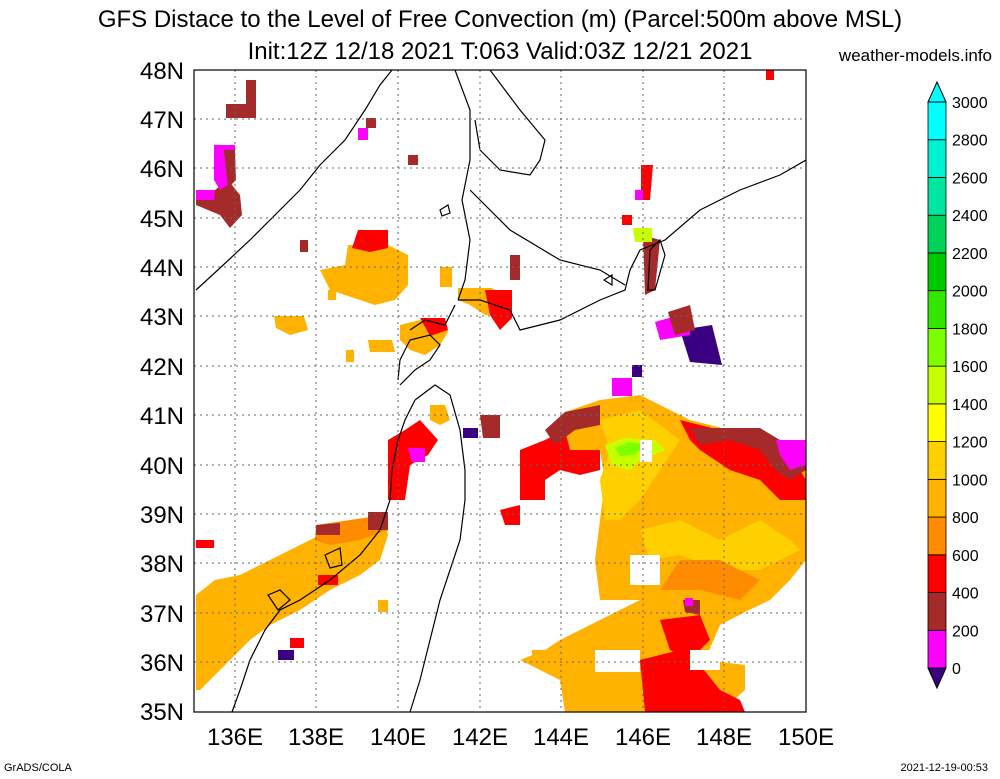 The height and width of the screenshot is (779, 1000). What do you see at coordinates (643, 737) in the screenshot?
I see `lon-label: 146E` at bounding box center [643, 737].